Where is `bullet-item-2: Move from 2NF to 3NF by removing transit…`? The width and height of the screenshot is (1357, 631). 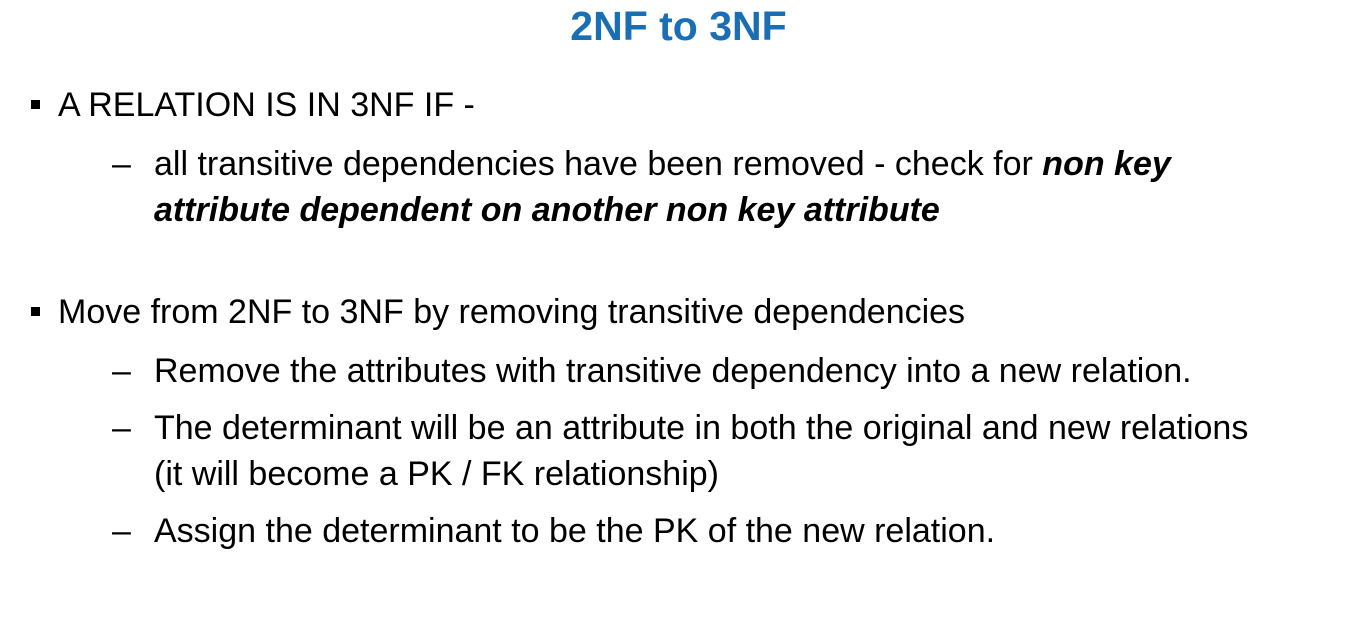 bullet-item-2: Move from 2NF to 3NF by removing transit… is located at coordinates (498, 312).